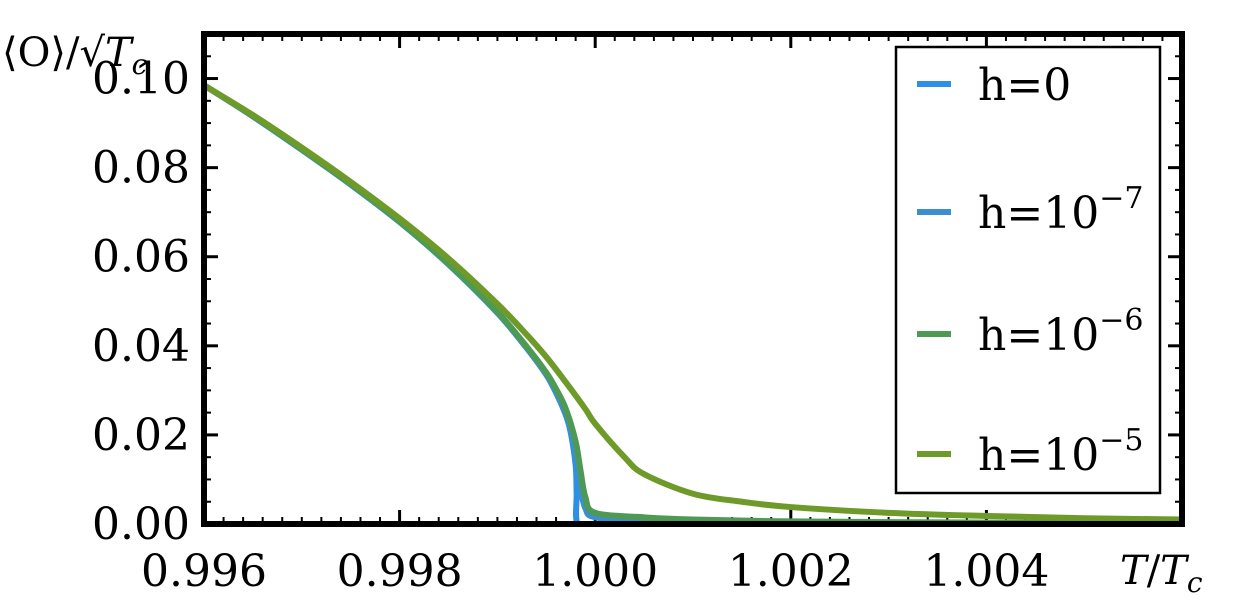 Image resolution: width=1247 pixels, height=604 pixels. I want to click on legend-label-3: h=10−6, so click(1060, 332).